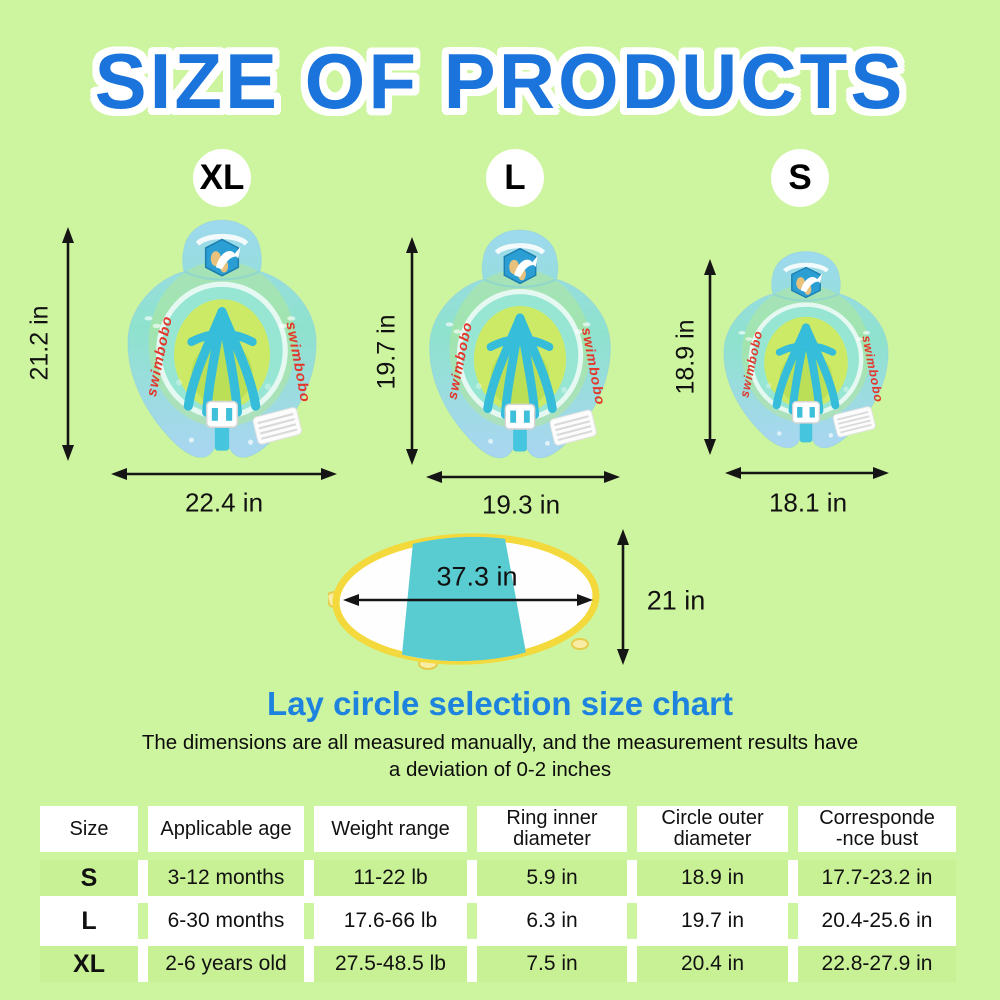 This screenshot has width=1000, height=1000. What do you see at coordinates (877, 964) in the screenshot?
I see `cell-bust: 22.8-27.9 in` at bounding box center [877, 964].